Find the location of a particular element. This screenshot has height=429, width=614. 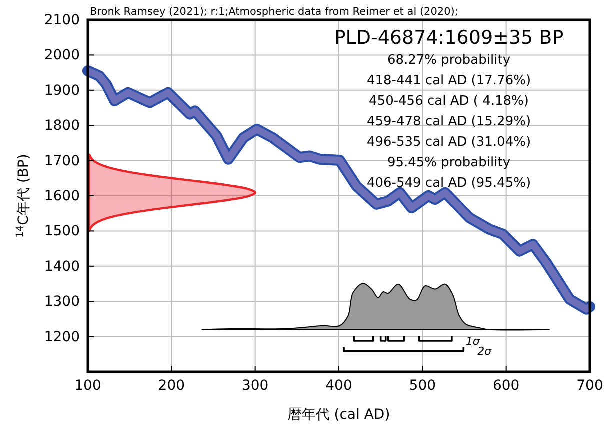

y-tick-label: 1800 is located at coordinates (62, 126).